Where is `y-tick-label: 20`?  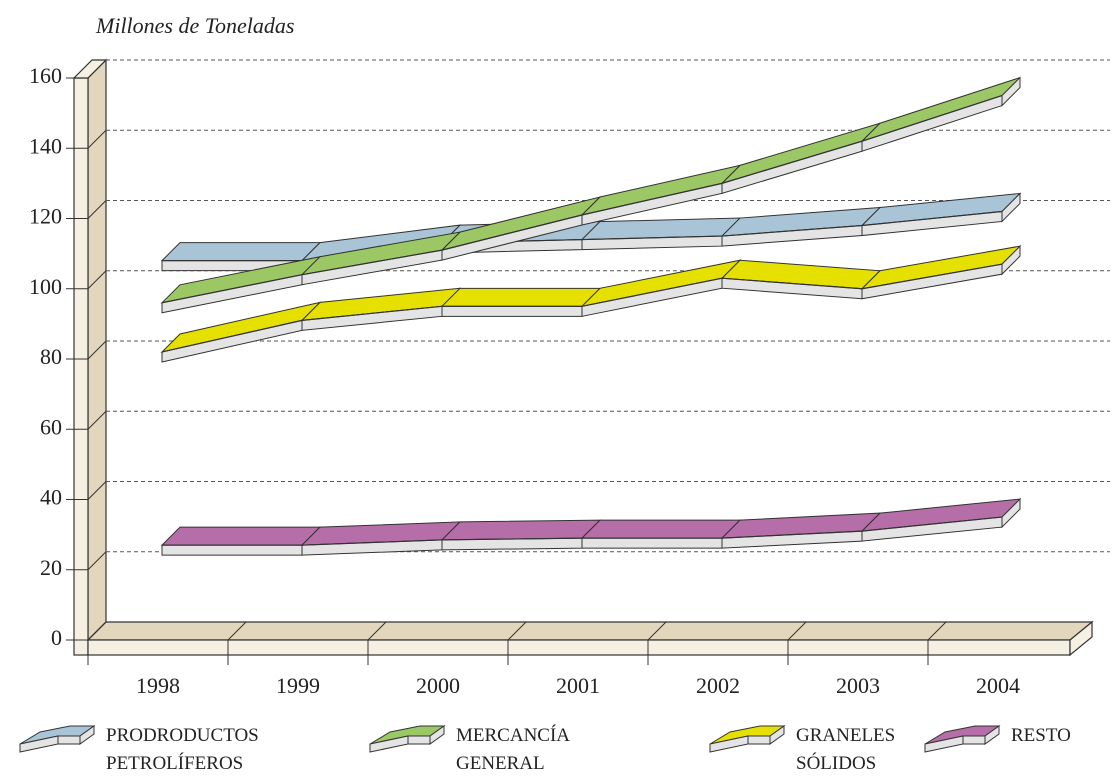 y-tick-label: 20 is located at coordinates (51, 567).